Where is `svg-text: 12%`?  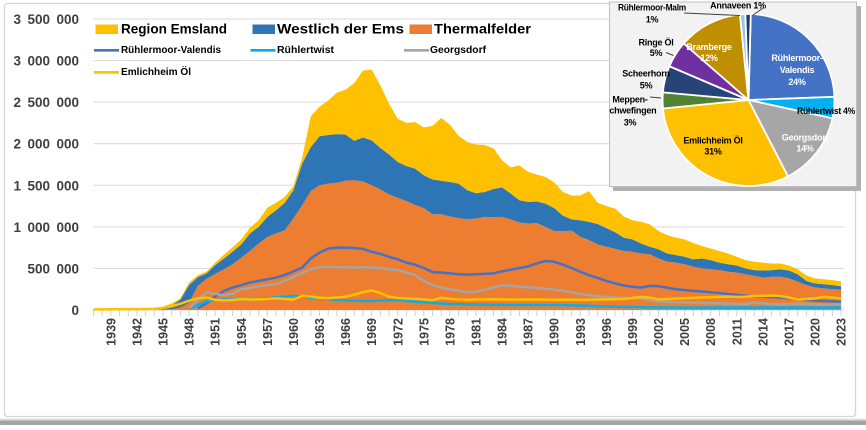 svg-text: 12% is located at coordinates (709, 58).